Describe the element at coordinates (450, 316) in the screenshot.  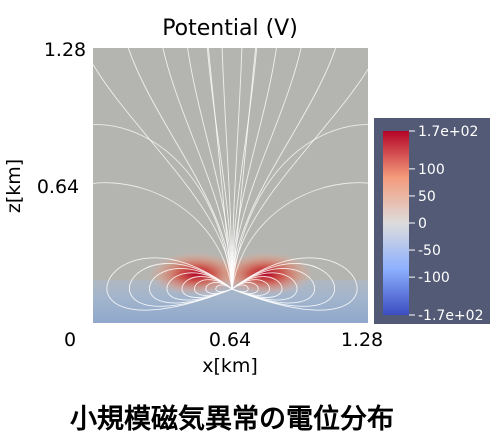
I see `colorbar-tick-label: -1.7e+02` at that location.